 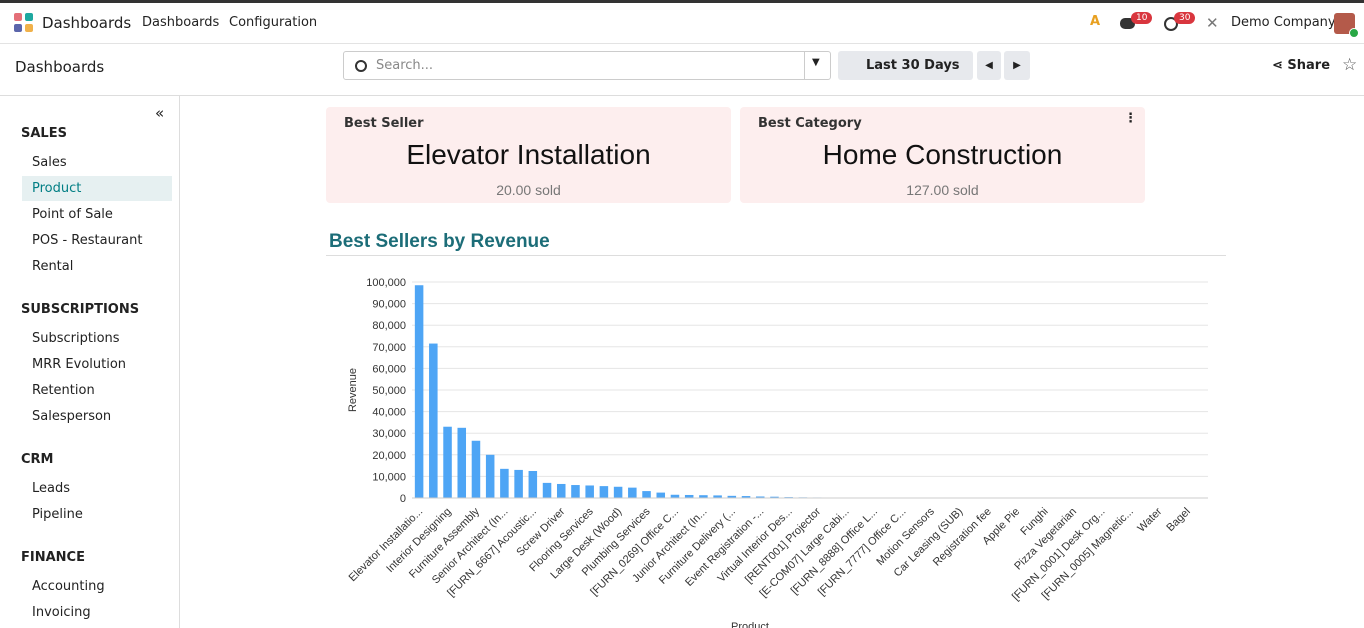 What do you see at coordinates (816, 62) in the screenshot?
I see `dropdown-toggle: ▼` at bounding box center [816, 62].